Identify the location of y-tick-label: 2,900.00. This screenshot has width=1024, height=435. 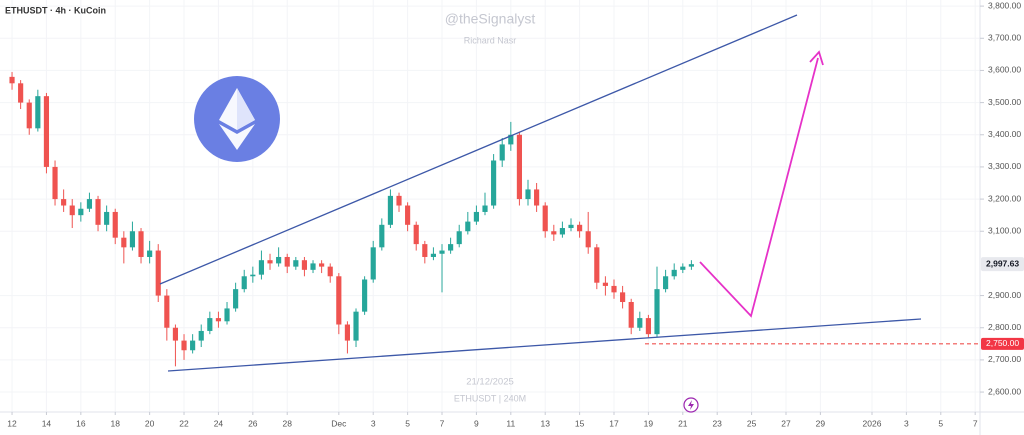
(1004, 295).